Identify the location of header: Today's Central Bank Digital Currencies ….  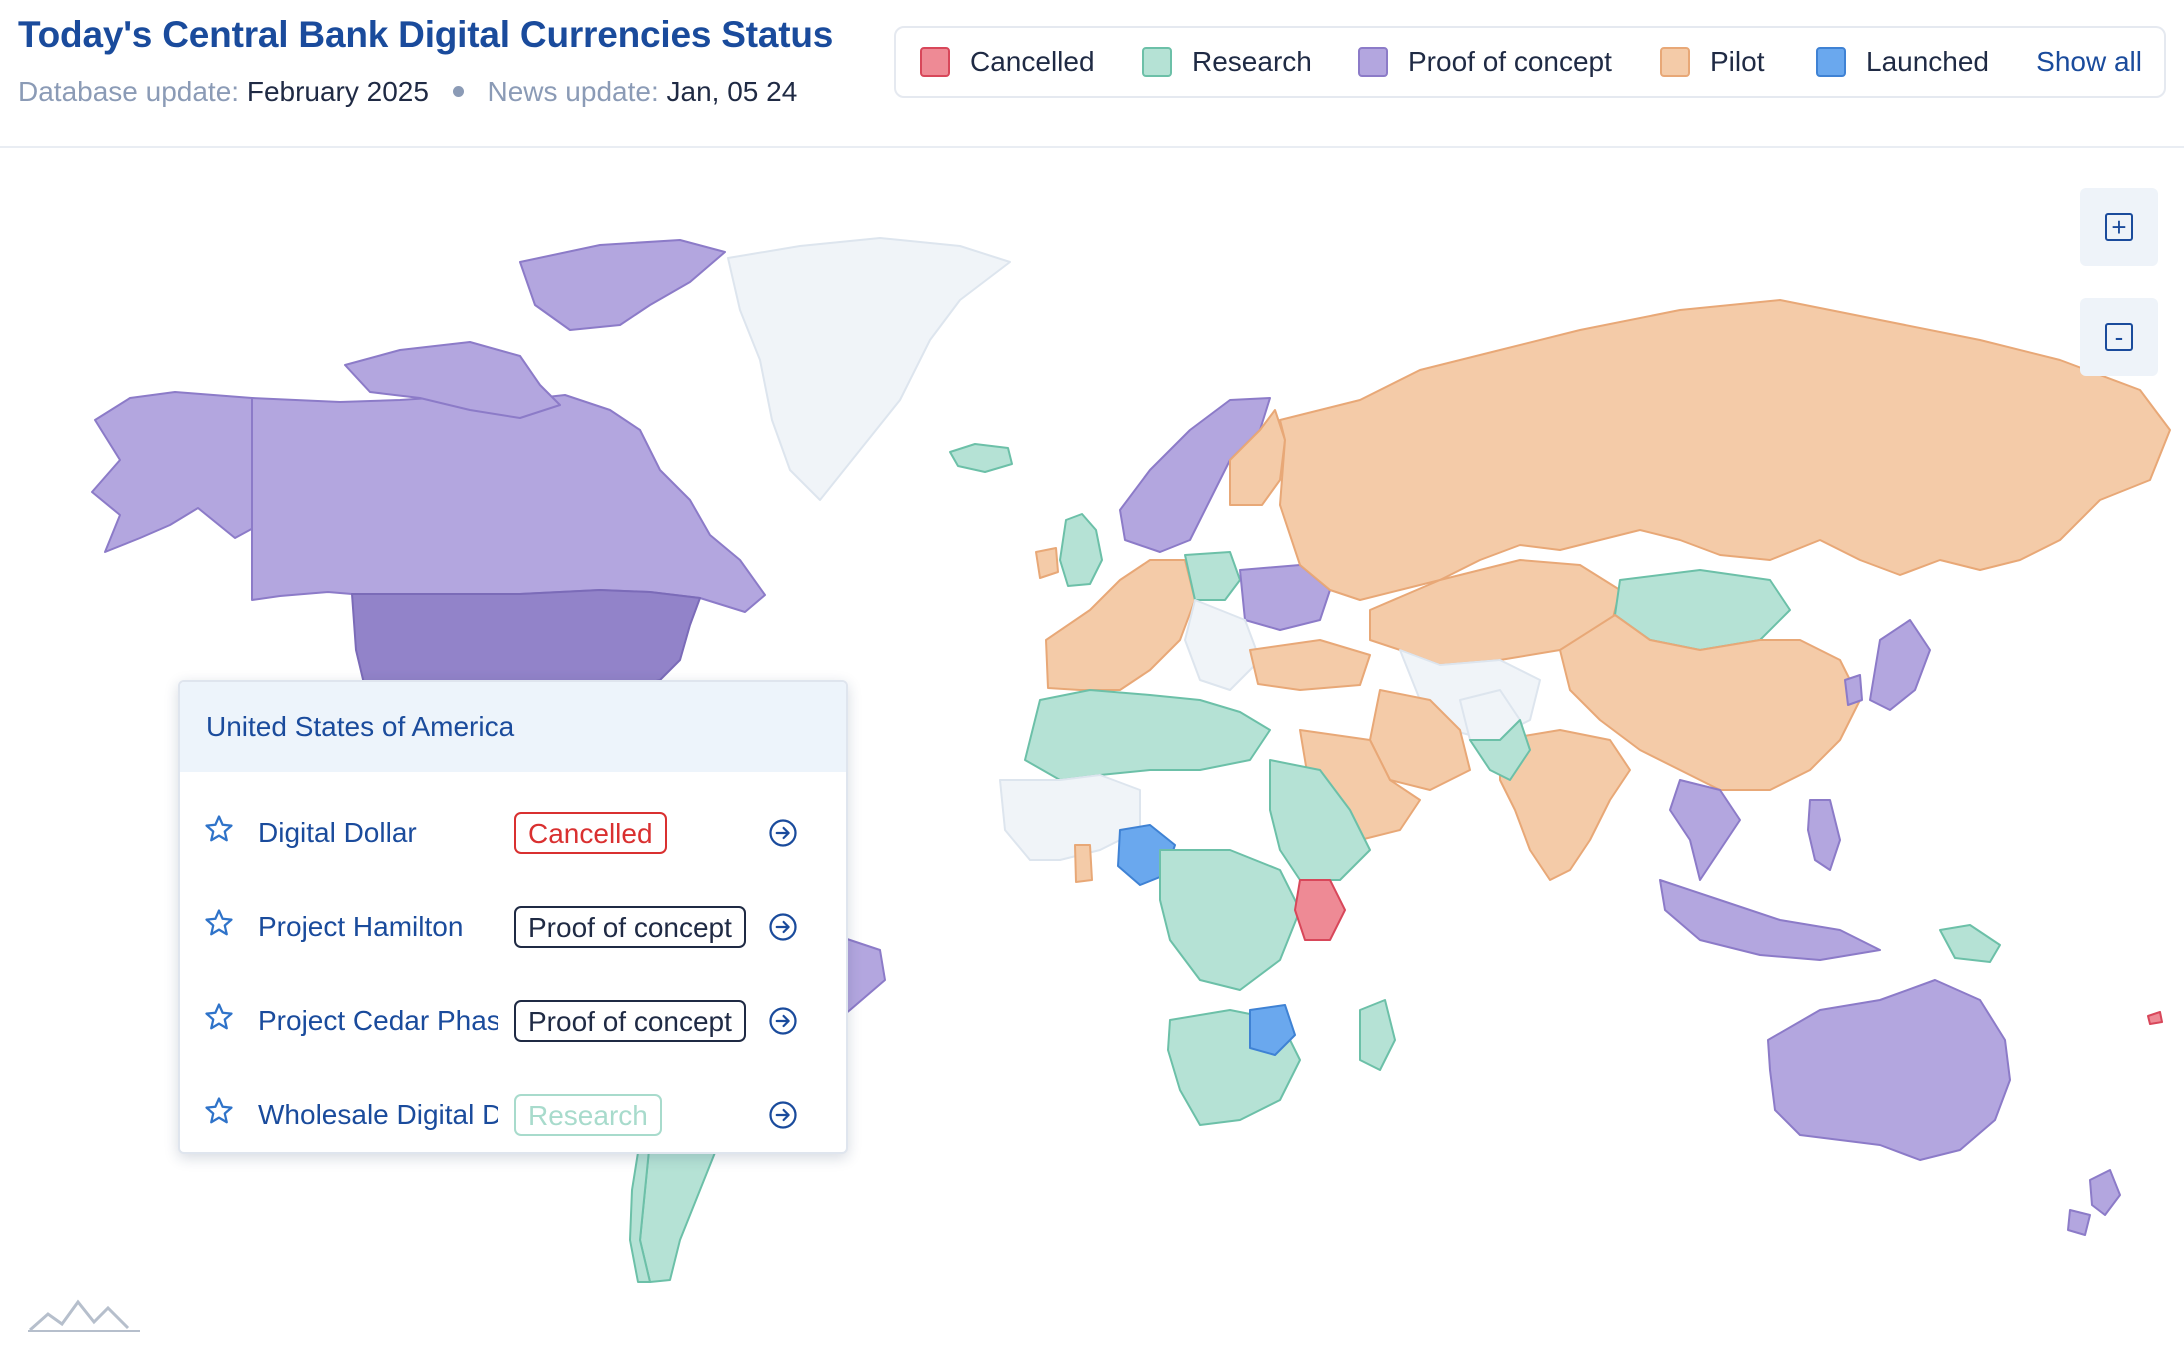
(1092, 74).